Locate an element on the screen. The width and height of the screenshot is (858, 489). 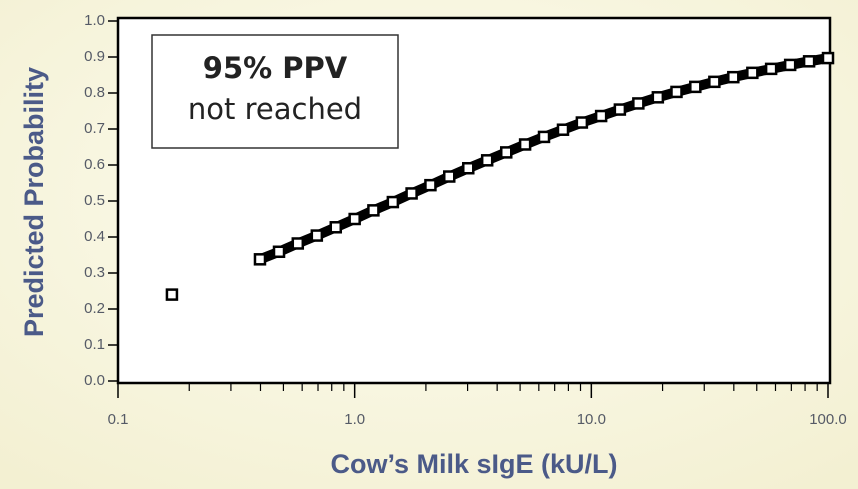
y-tick-label: 0.2 is located at coordinates (94, 308).